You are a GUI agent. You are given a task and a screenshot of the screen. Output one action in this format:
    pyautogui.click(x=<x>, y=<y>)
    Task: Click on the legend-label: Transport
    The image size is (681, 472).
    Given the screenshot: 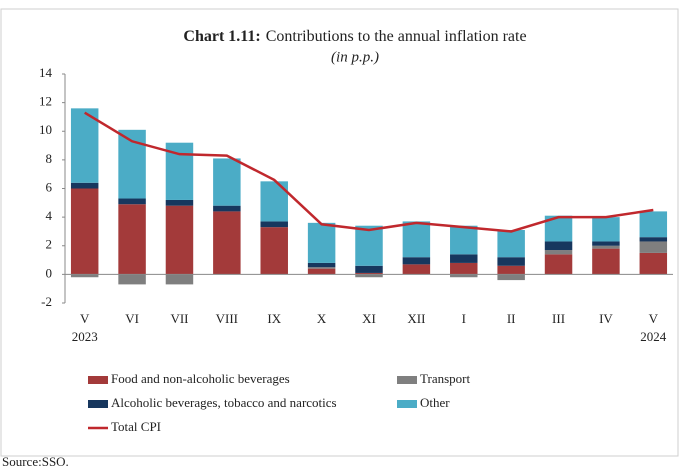 What is the action you would take?
    pyautogui.click(x=445, y=378)
    